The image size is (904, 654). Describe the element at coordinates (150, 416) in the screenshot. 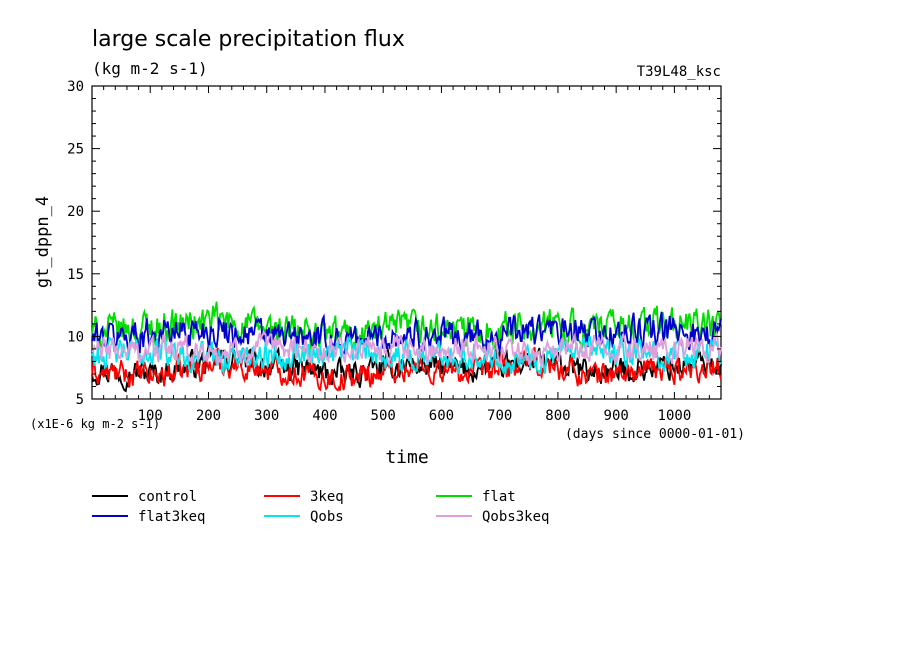

I see `x-tick-label: 100` at that location.